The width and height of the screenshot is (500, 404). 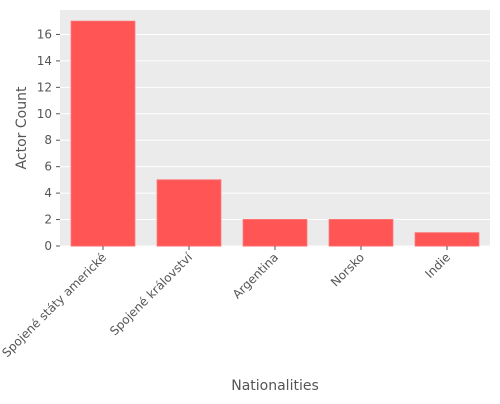 What do you see at coordinates (44, 114) in the screenshot?
I see `y-tick-label: 10` at bounding box center [44, 114].